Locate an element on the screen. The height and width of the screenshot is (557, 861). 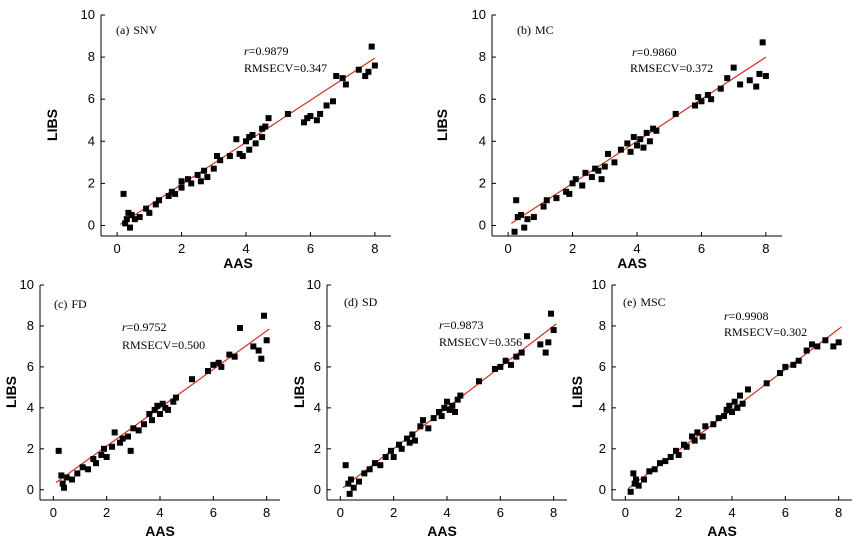
r-annotation: r=0.9908 is located at coordinates (746, 316).